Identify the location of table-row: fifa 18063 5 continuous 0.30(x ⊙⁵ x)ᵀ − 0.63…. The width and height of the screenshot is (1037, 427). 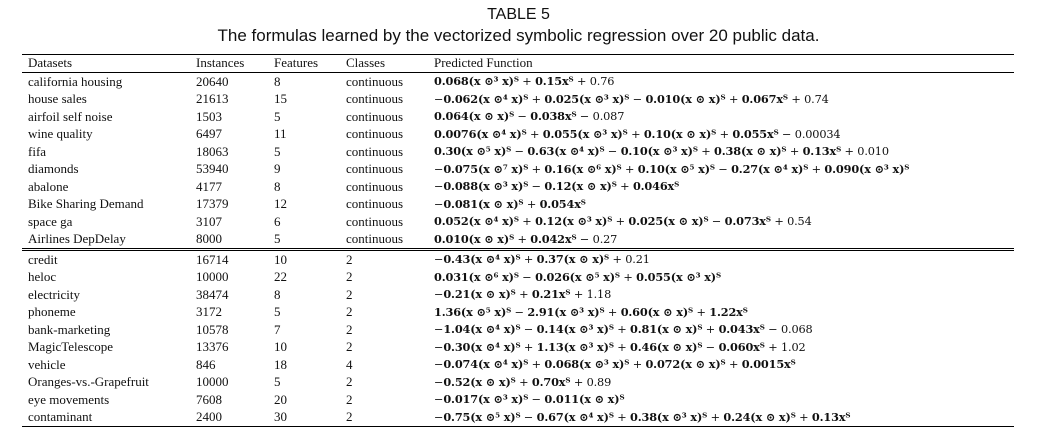
(518, 152).